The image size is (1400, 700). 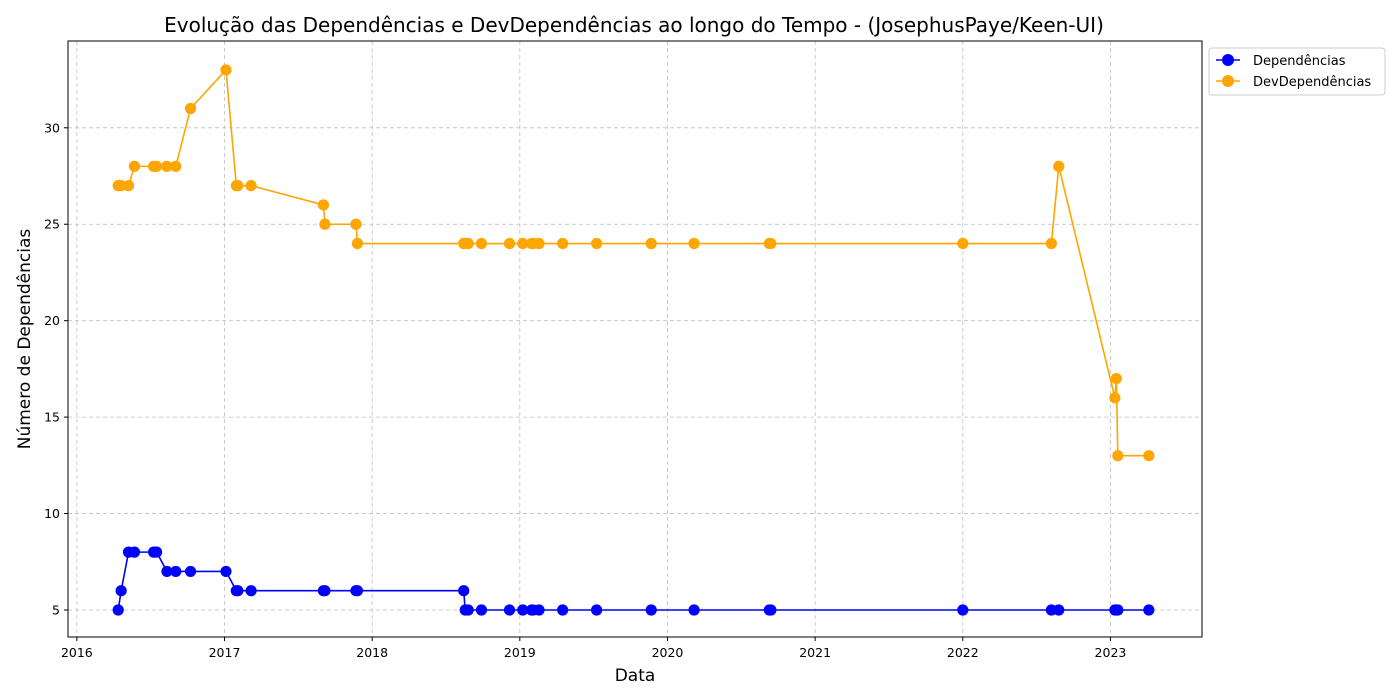 I want to click on y-axis-label: Número de Dependências, so click(x=25, y=339).